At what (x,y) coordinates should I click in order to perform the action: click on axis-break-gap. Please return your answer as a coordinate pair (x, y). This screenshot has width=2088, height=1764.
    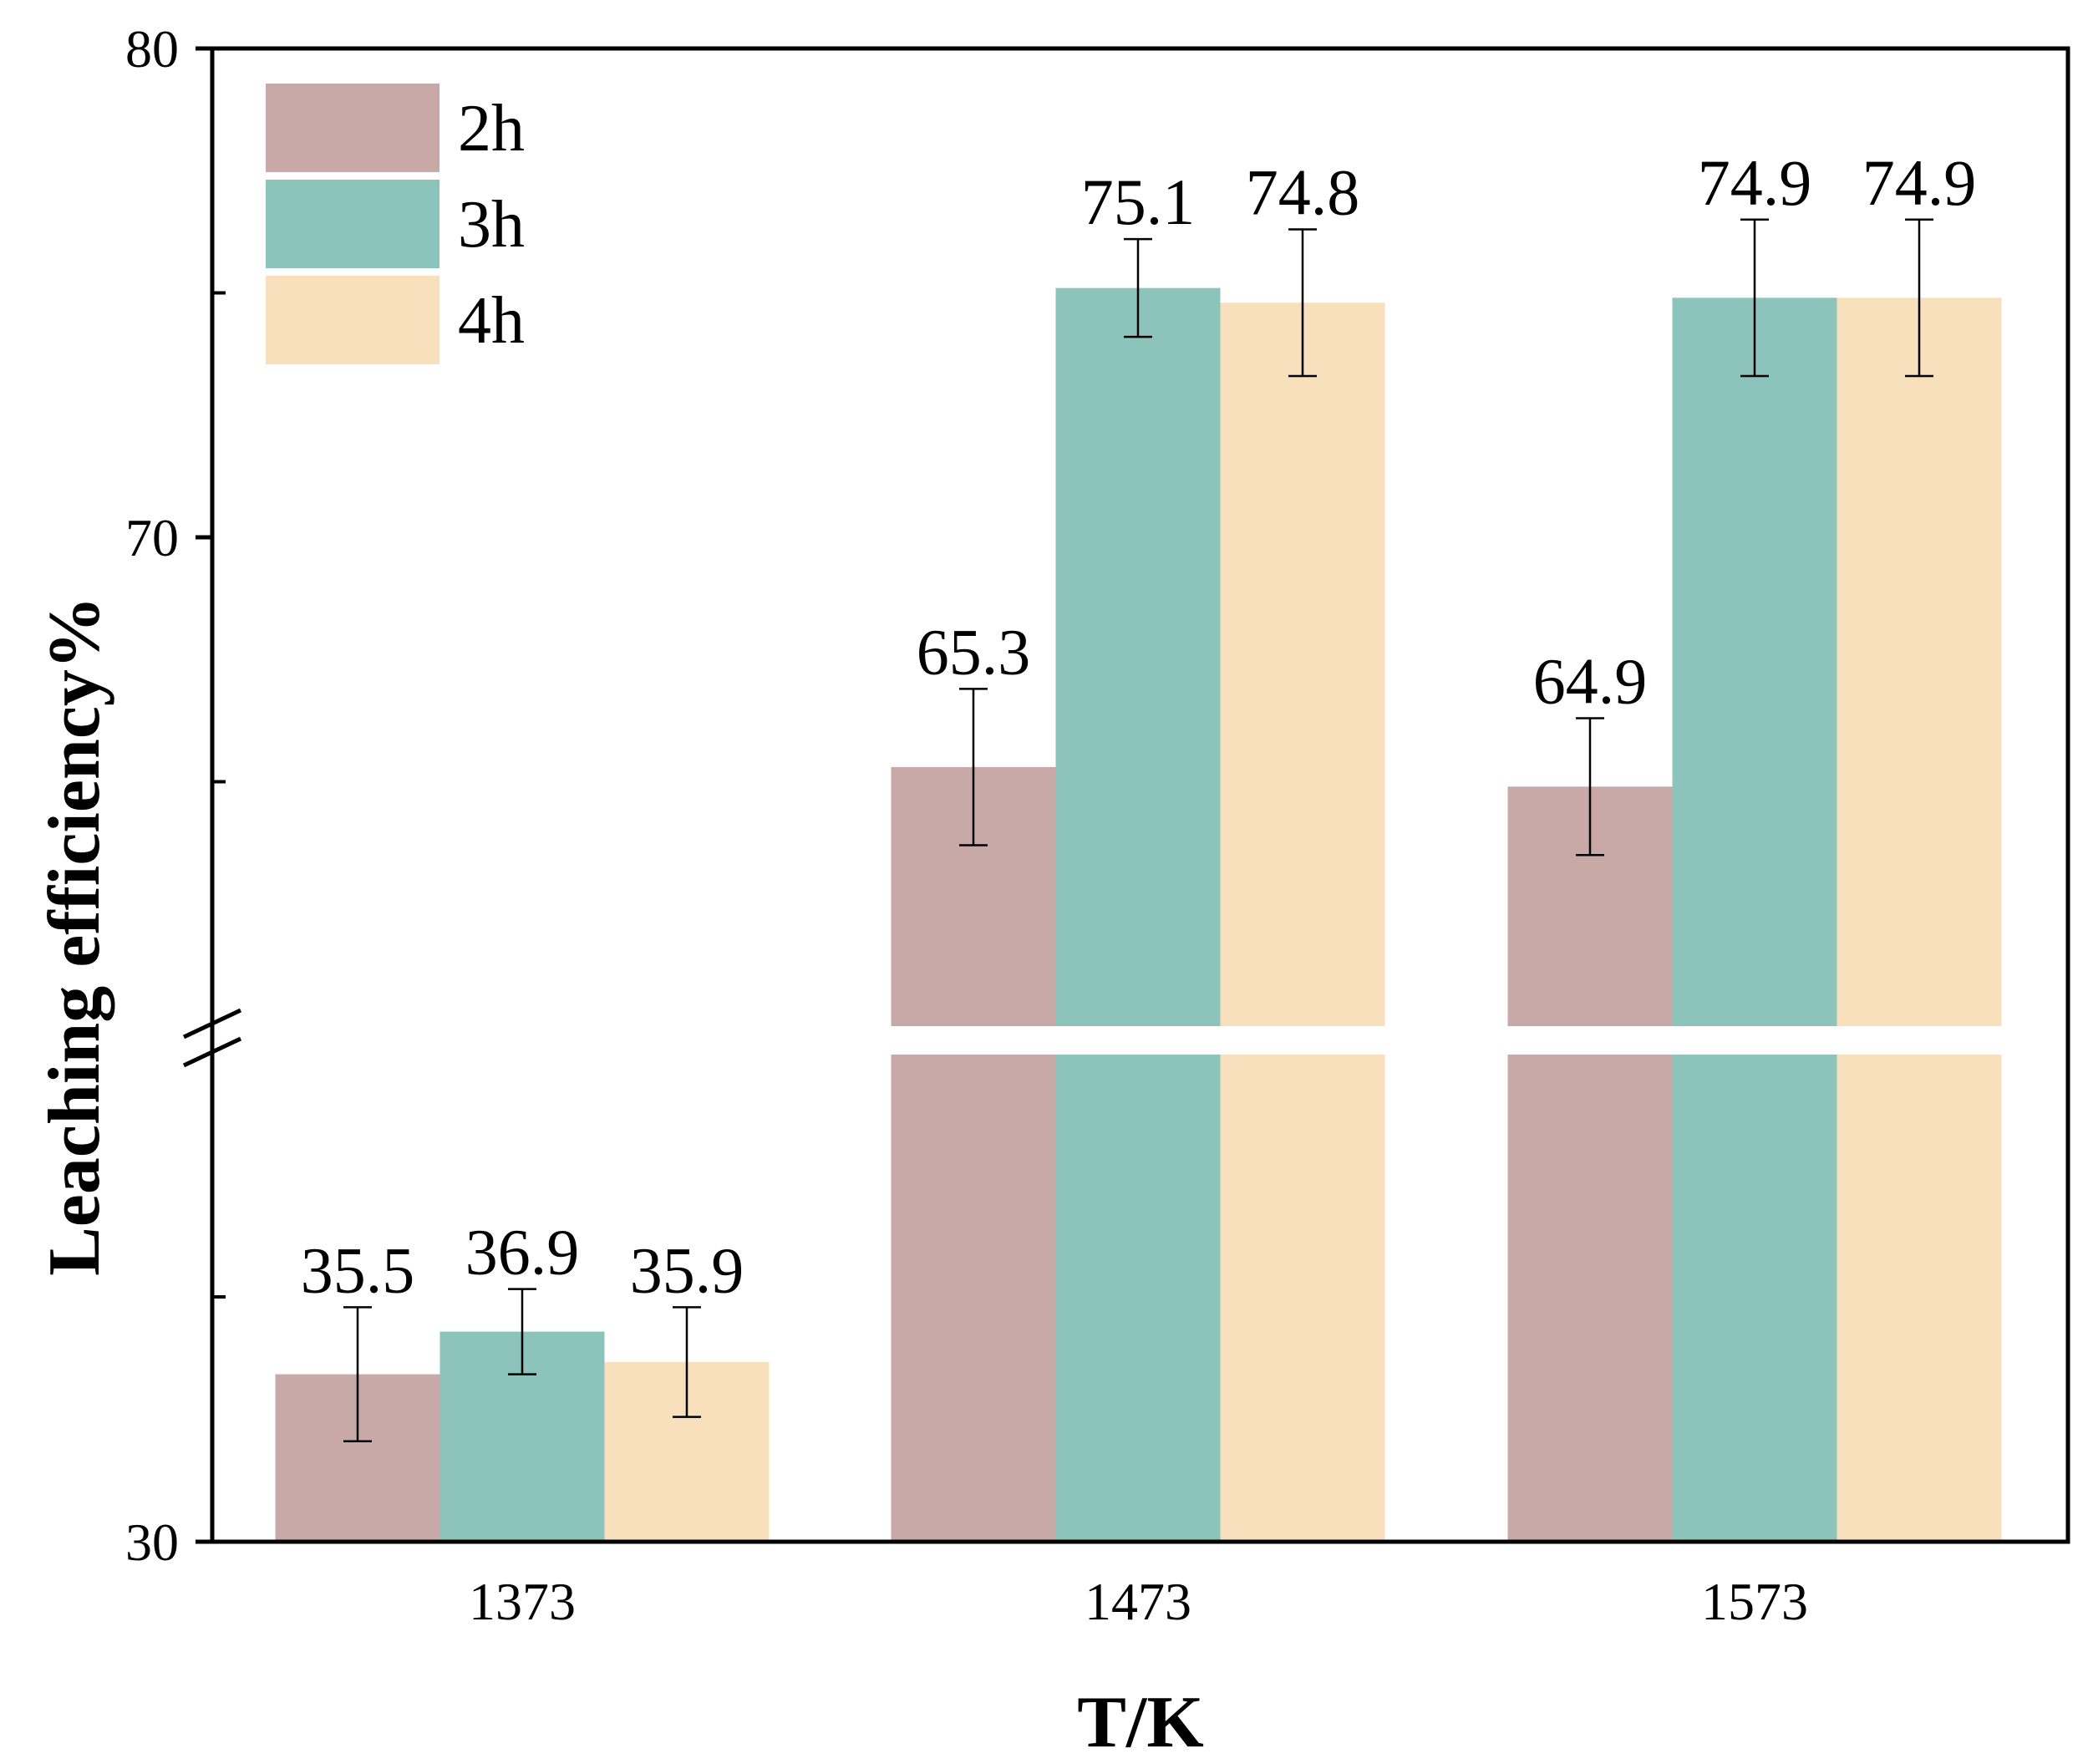
    Looking at the image, I should click on (1140, 1040).